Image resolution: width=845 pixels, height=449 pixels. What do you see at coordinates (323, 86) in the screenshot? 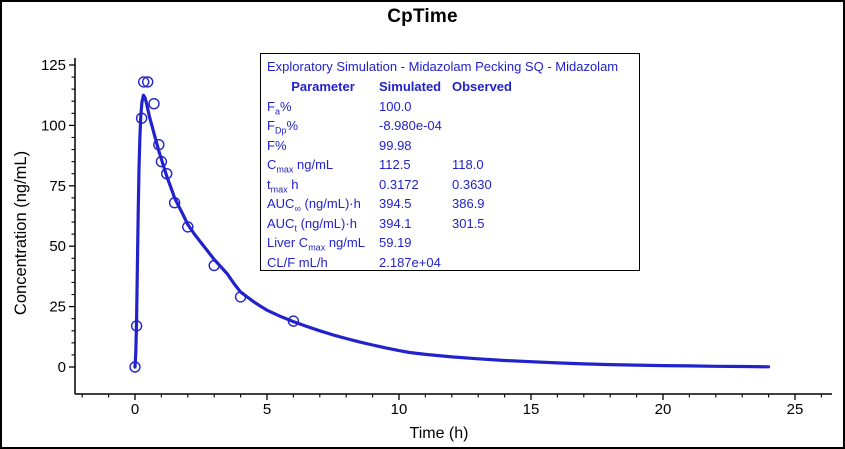
I see `column-header-parameter: Parameter` at bounding box center [323, 86].